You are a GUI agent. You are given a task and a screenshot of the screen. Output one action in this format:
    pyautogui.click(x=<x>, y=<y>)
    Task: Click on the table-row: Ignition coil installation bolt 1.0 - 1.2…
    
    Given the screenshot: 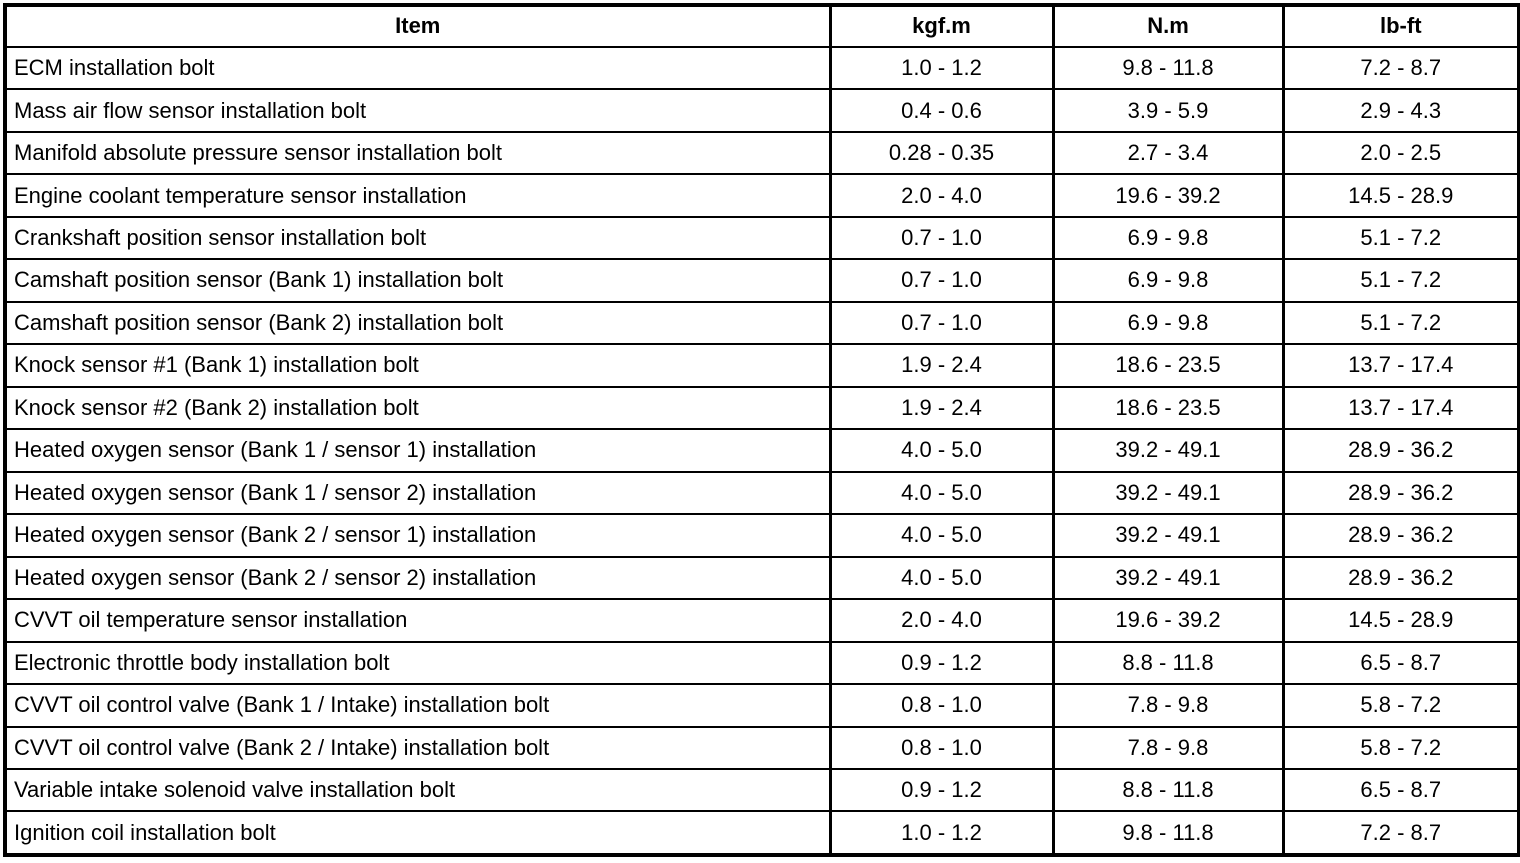 What is the action you would take?
    pyautogui.click(x=761, y=833)
    